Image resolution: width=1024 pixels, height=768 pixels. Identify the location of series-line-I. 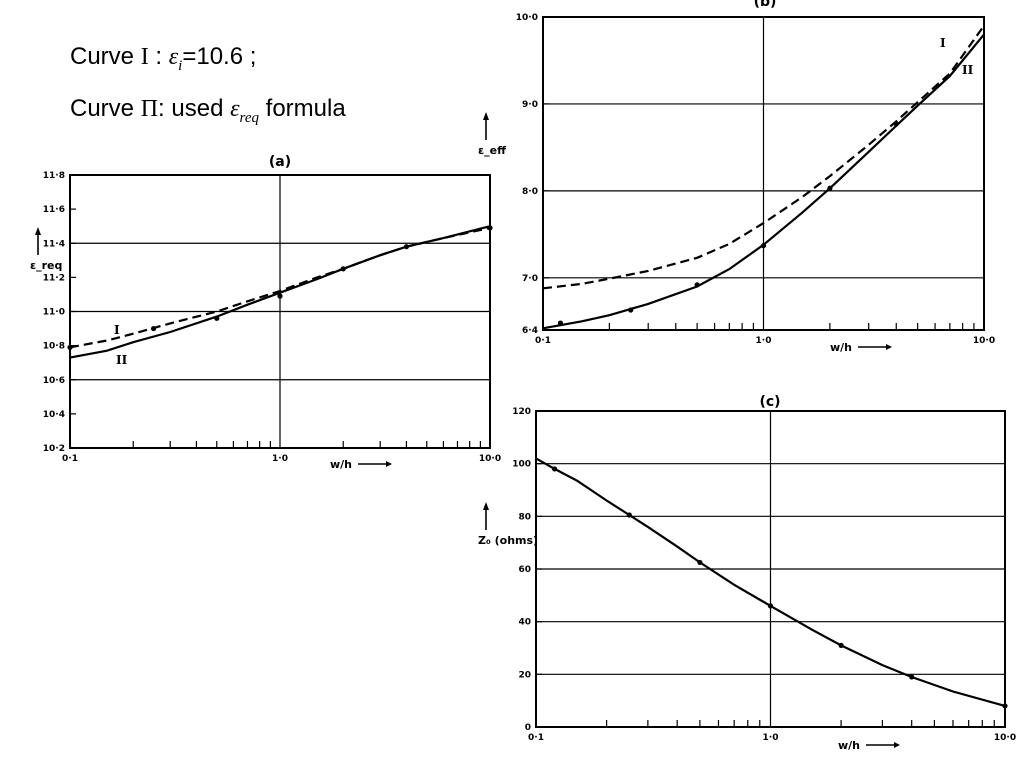
(763, 157).